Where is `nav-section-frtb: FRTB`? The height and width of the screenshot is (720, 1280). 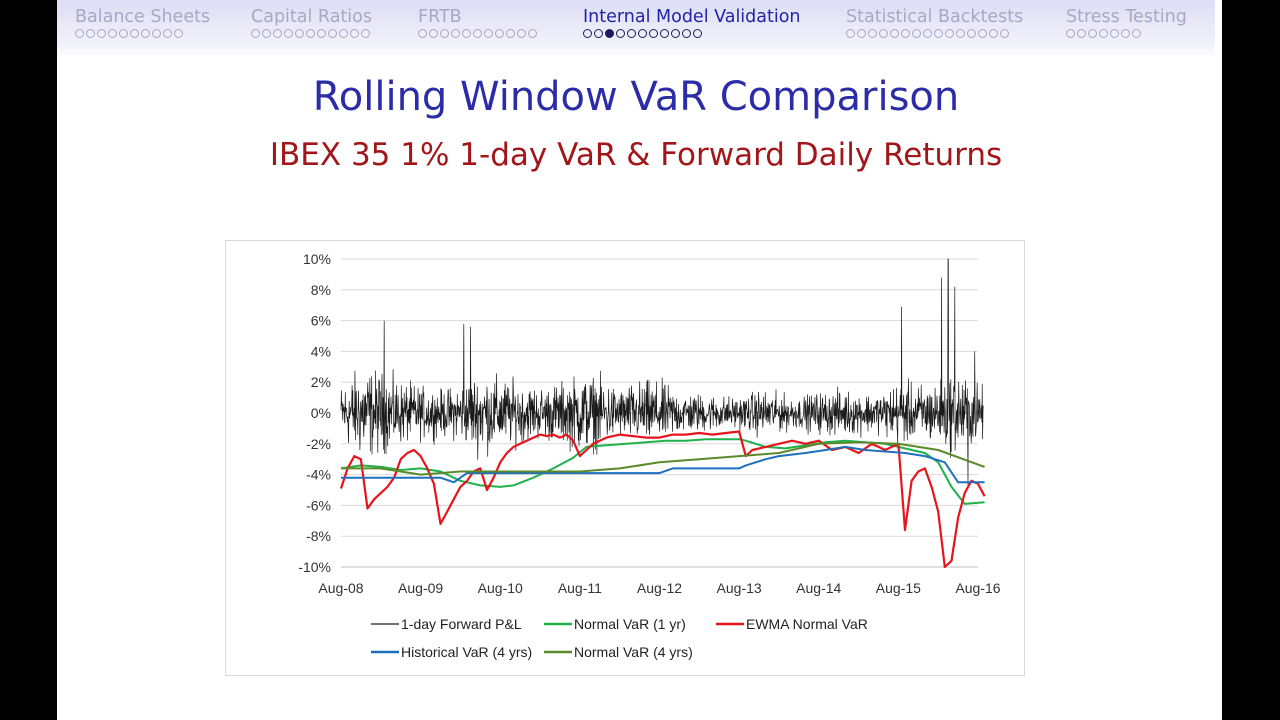
nav-section-frtb: FRTB is located at coordinates (477, 22).